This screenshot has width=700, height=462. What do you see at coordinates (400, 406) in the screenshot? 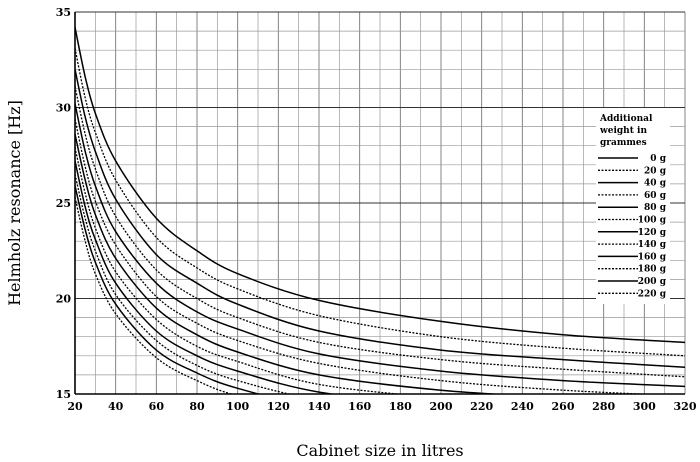
I see `x-tick-label: 180` at bounding box center [400, 406].